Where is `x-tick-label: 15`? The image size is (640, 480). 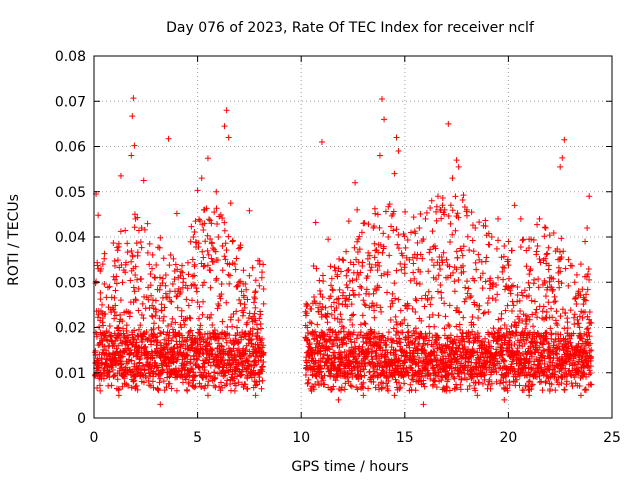
x-tick-label: 15 is located at coordinates (405, 438).